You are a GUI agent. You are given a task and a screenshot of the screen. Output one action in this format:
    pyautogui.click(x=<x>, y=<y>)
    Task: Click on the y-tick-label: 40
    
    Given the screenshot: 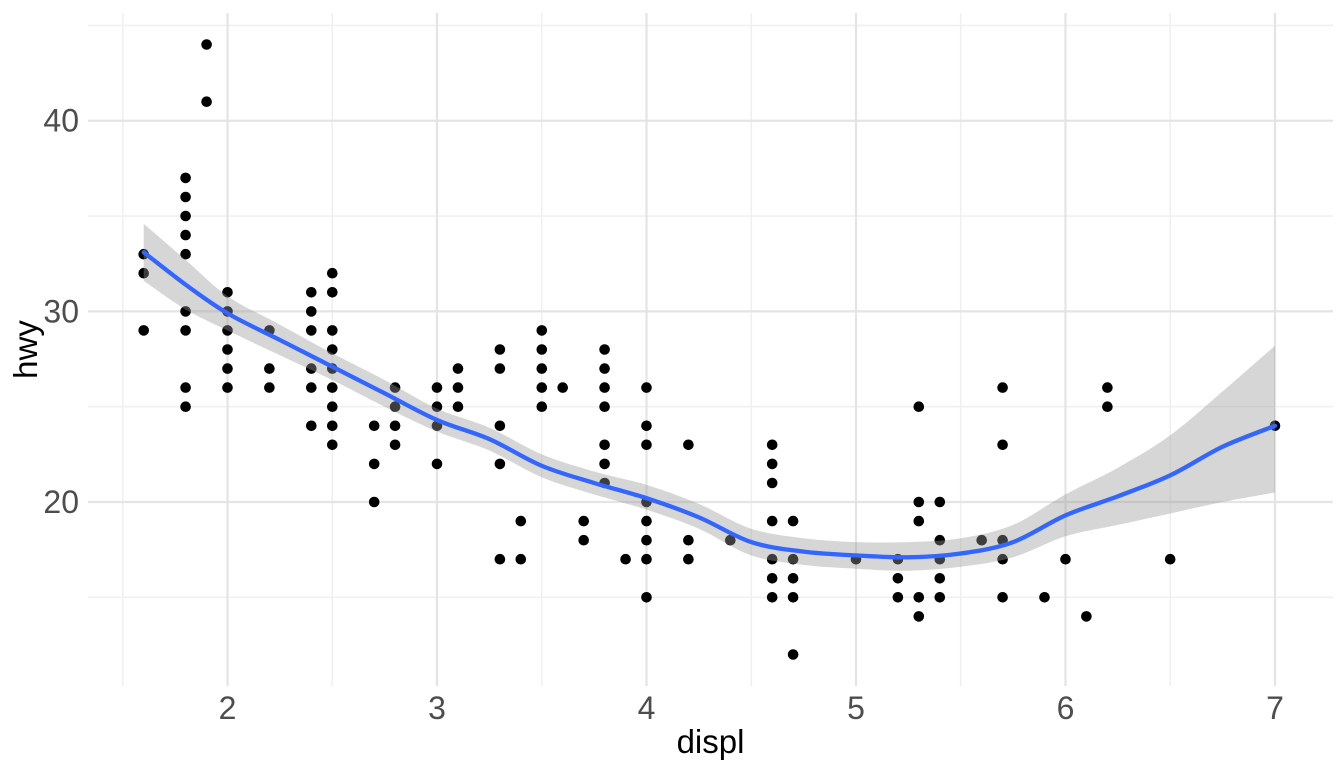 What is the action you would take?
    pyautogui.click(x=61, y=121)
    